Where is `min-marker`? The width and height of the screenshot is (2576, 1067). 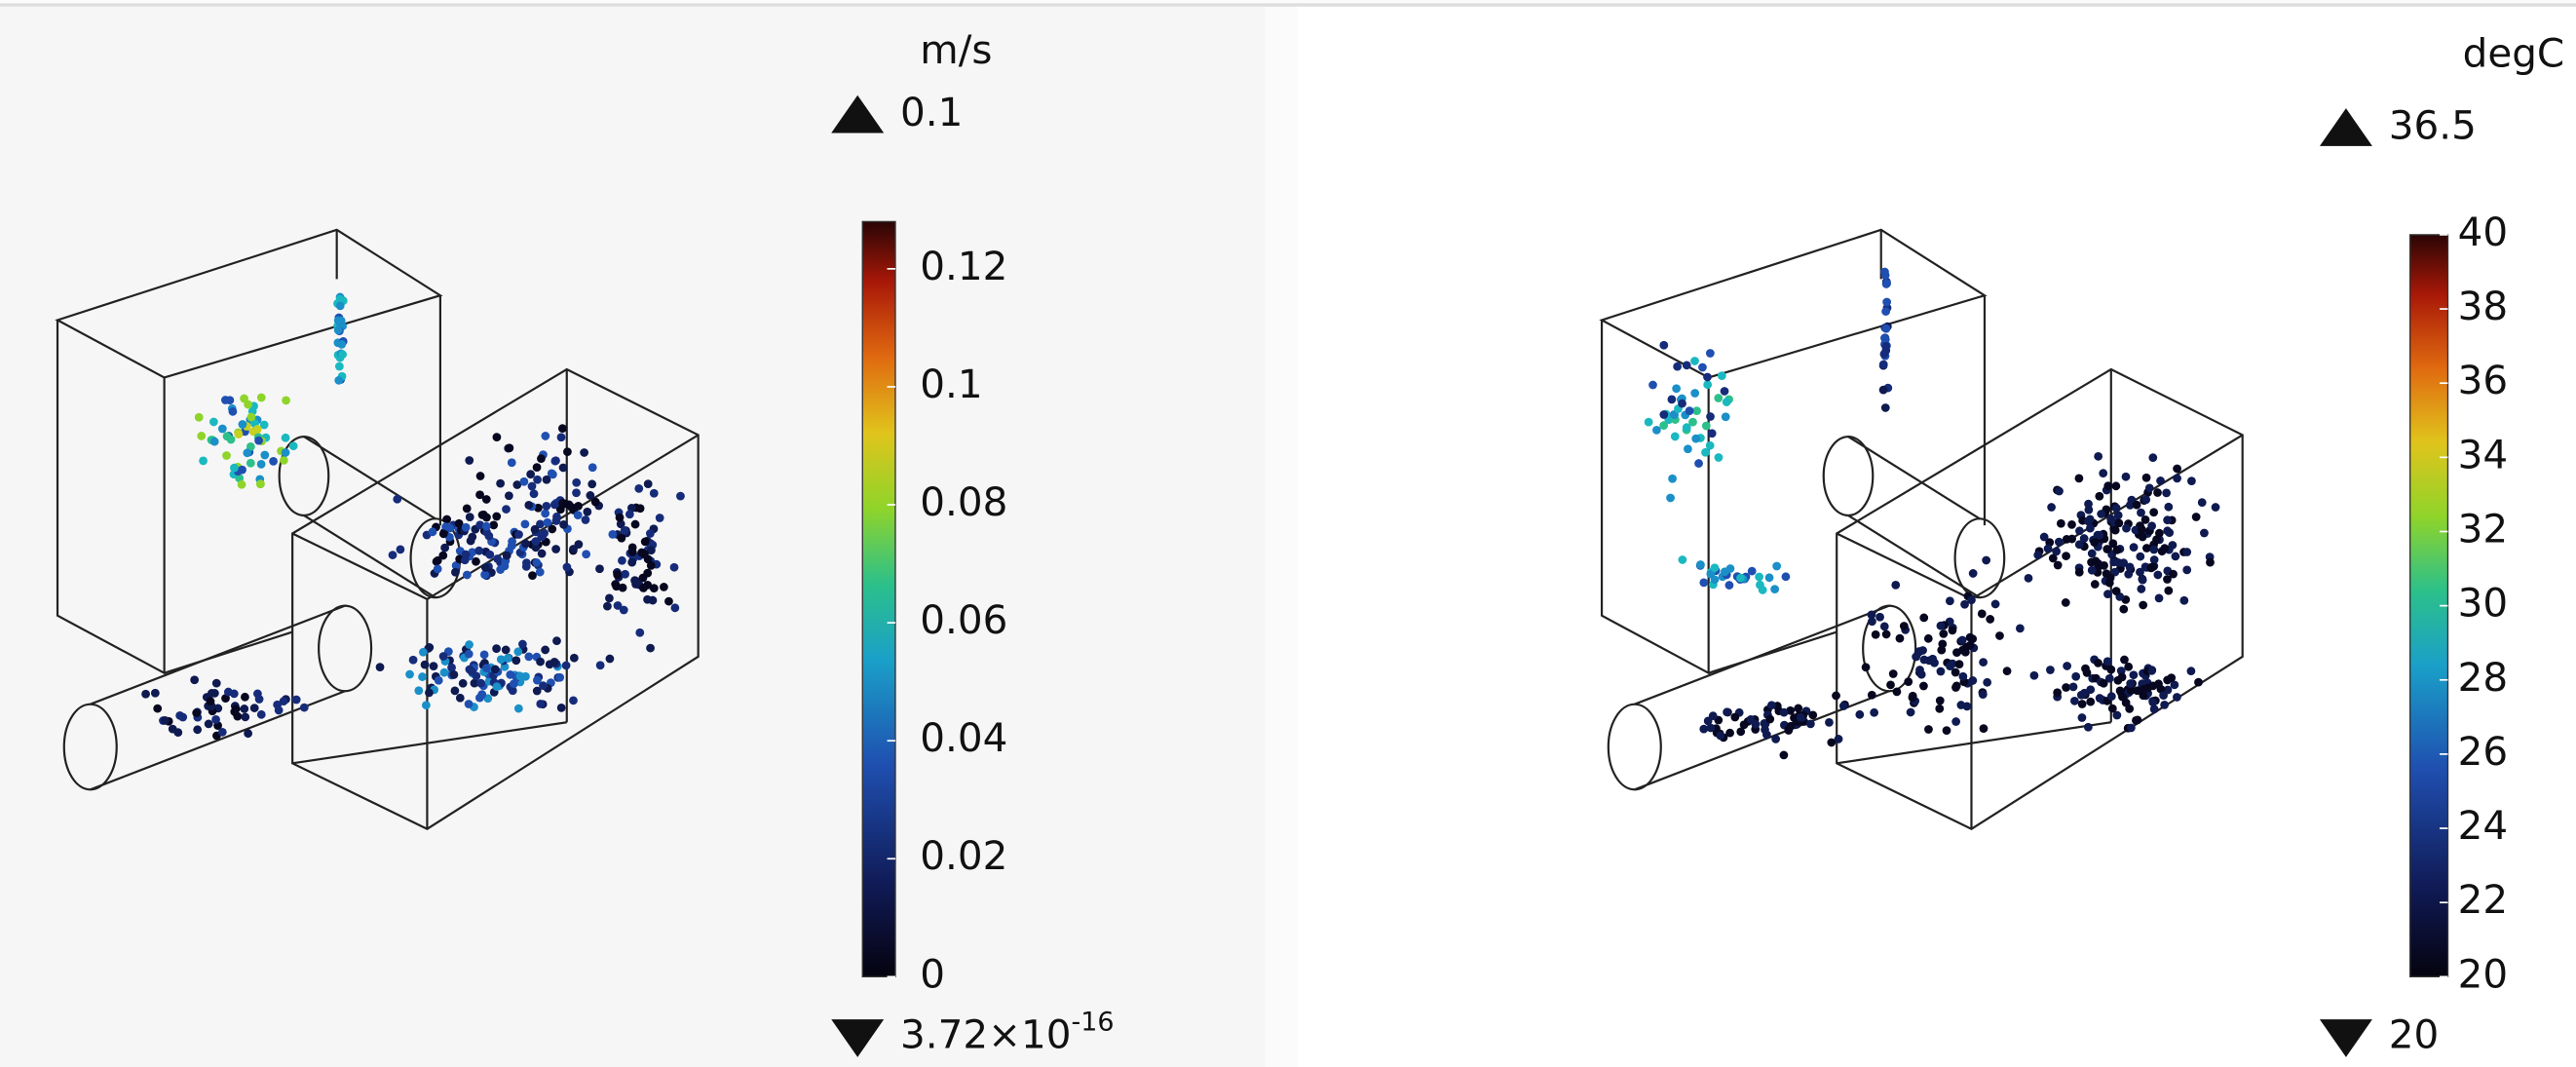
min-marker is located at coordinates (858, 1038).